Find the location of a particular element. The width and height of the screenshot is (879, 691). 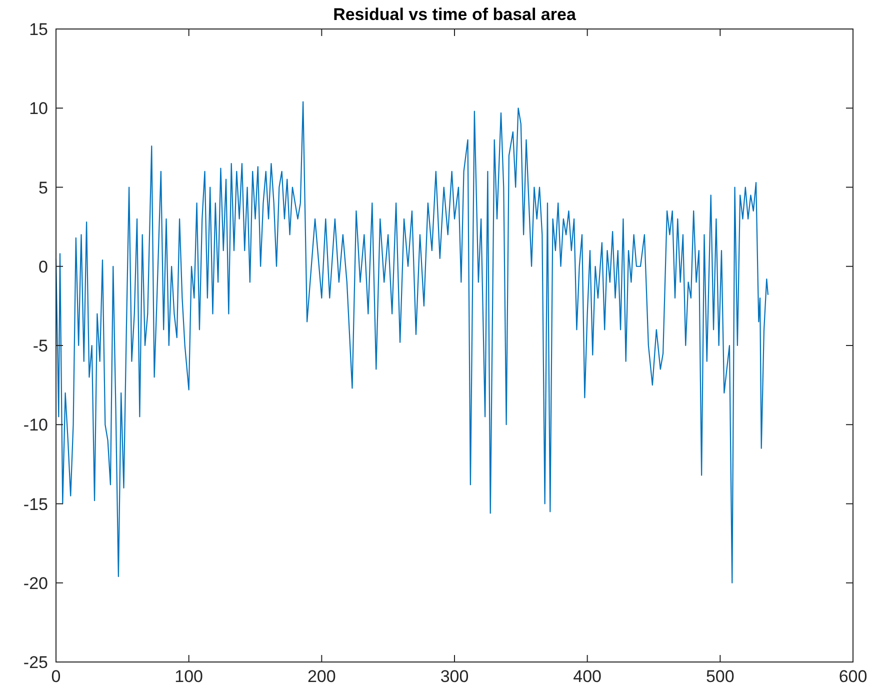

y-tick-label: 15 is located at coordinates (38, 29).